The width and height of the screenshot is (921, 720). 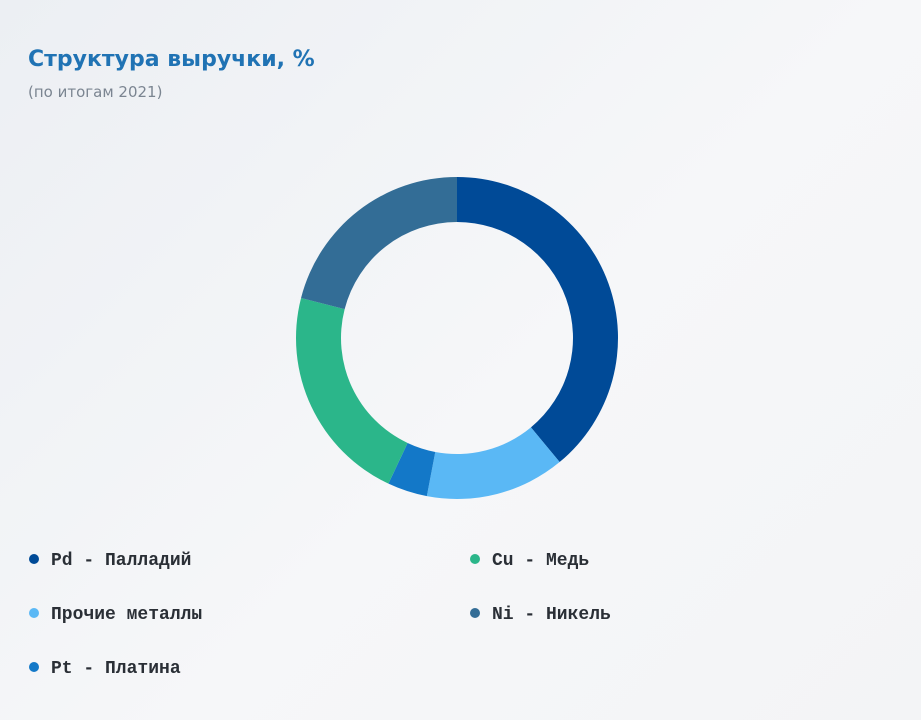 I want to click on chart-title: Структура выручки, %, so click(x=171, y=59).